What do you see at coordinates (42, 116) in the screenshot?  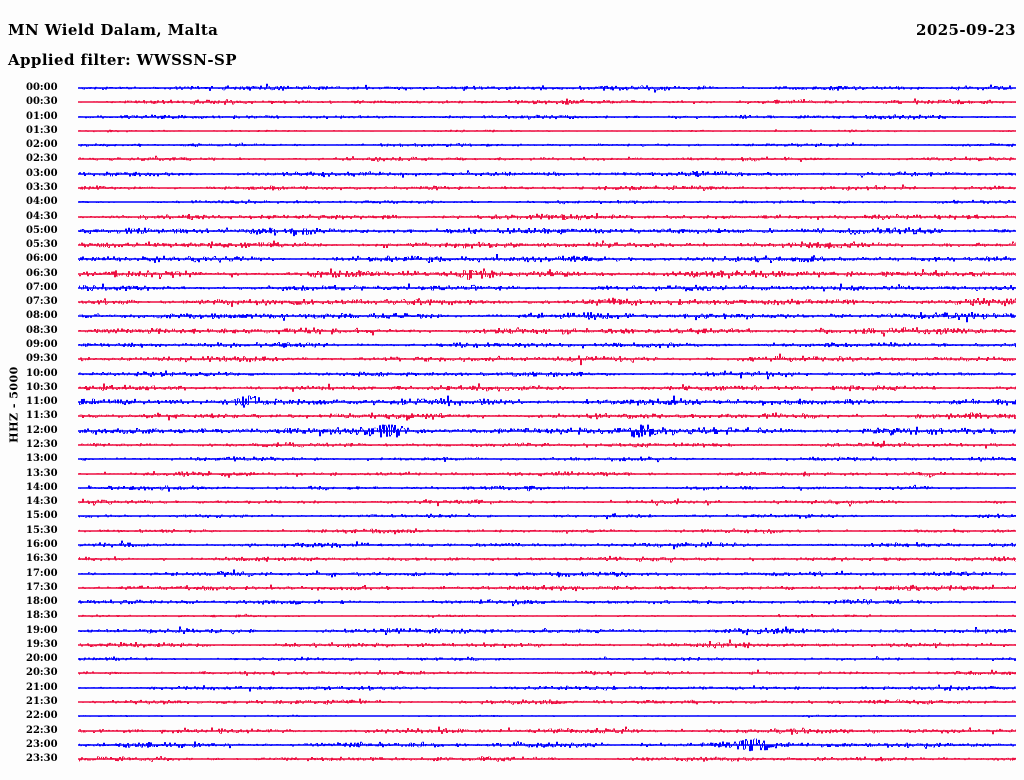 I see `trace-time-label: 01:00` at bounding box center [42, 116].